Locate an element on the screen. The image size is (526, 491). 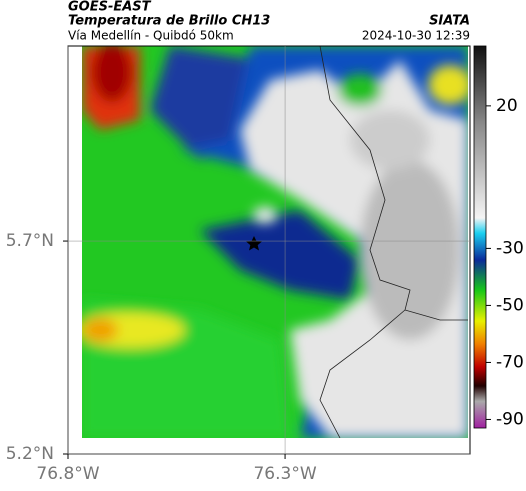
lon-tick-label: 76.3°W is located at coordinates (284, 474).